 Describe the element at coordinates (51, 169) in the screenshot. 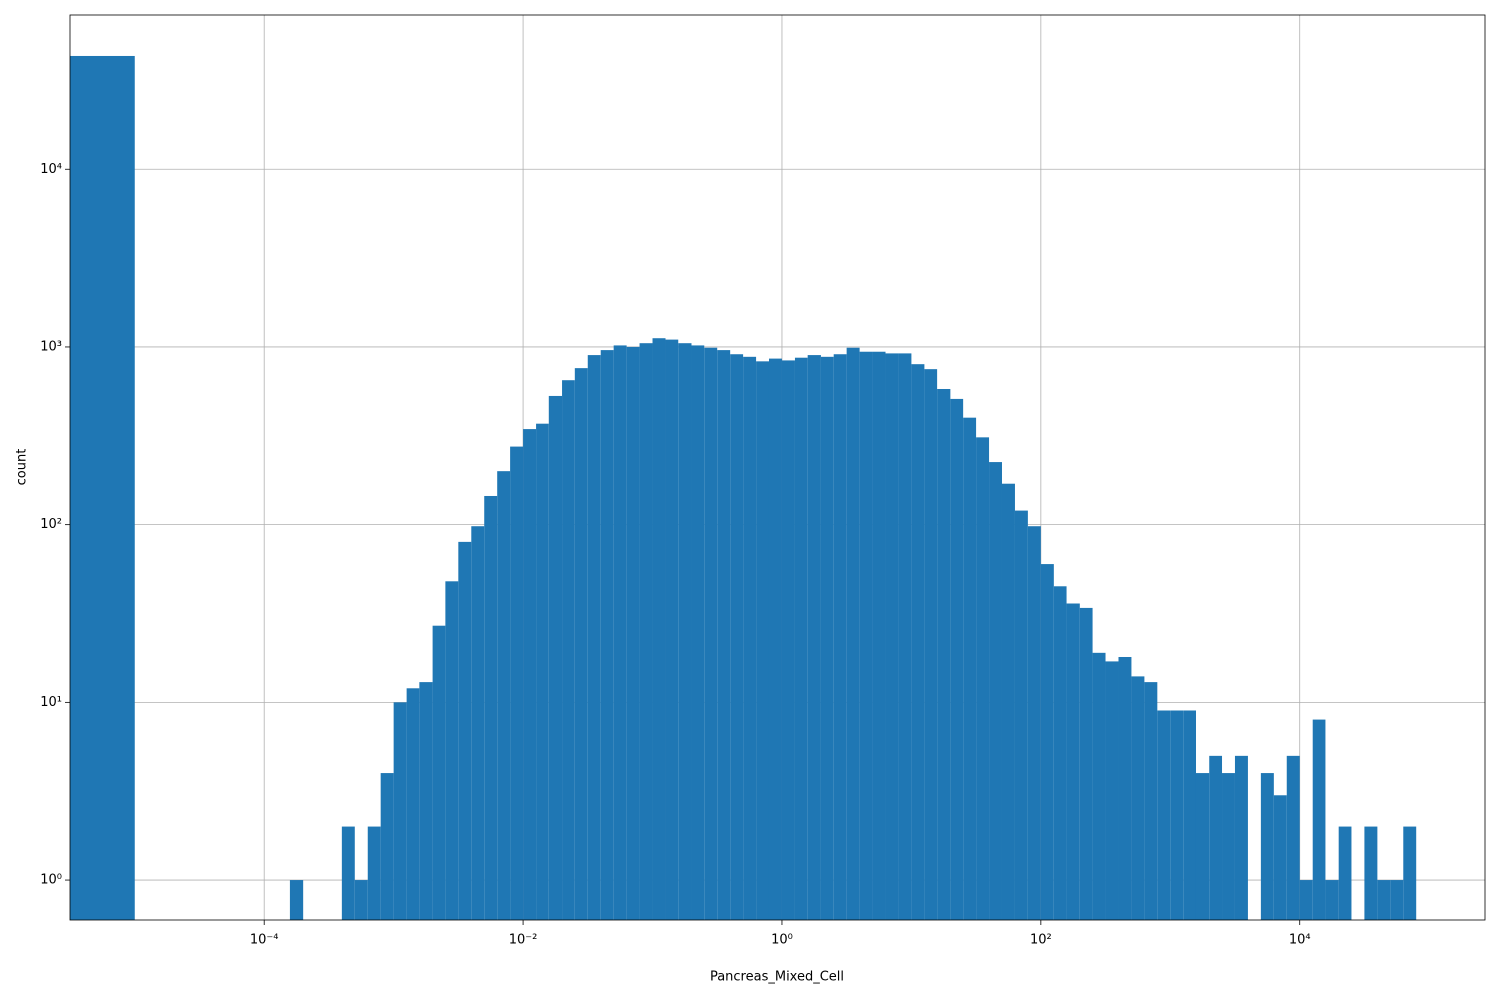

I see `y-tick-label: 10⁴` at that location.